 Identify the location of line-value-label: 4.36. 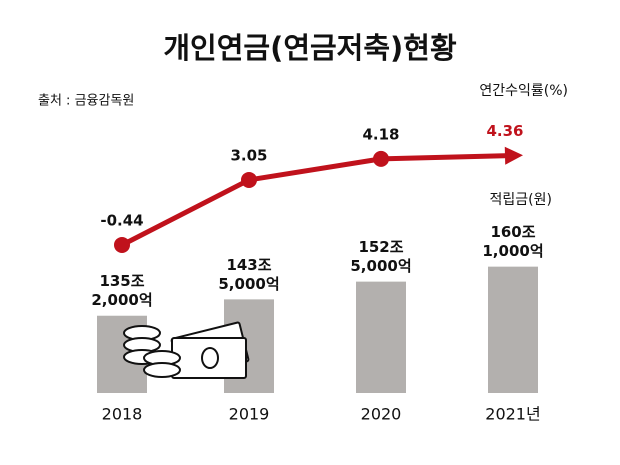
(504, 131).